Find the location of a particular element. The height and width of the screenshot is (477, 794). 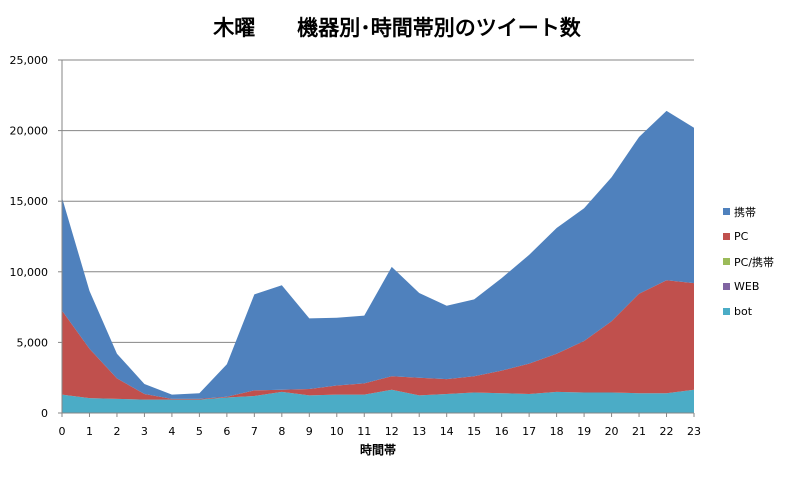

x-tick-label: 9 is located at coordinates (309, 431).